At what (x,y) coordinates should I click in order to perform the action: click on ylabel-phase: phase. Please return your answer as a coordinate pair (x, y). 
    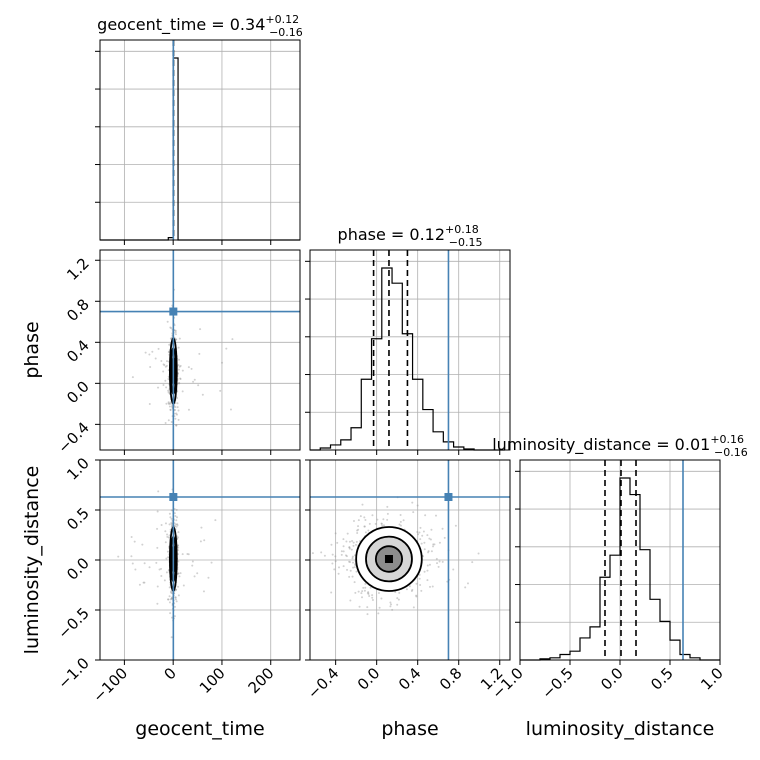
    Looking at the image, I should click on (32, 349).